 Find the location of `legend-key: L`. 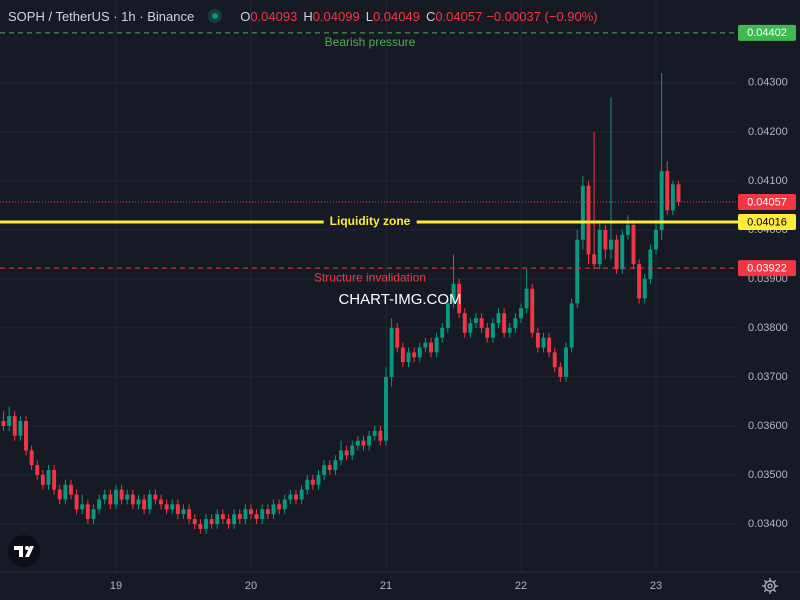

legend-key: L is located at coordinates (369, 16).